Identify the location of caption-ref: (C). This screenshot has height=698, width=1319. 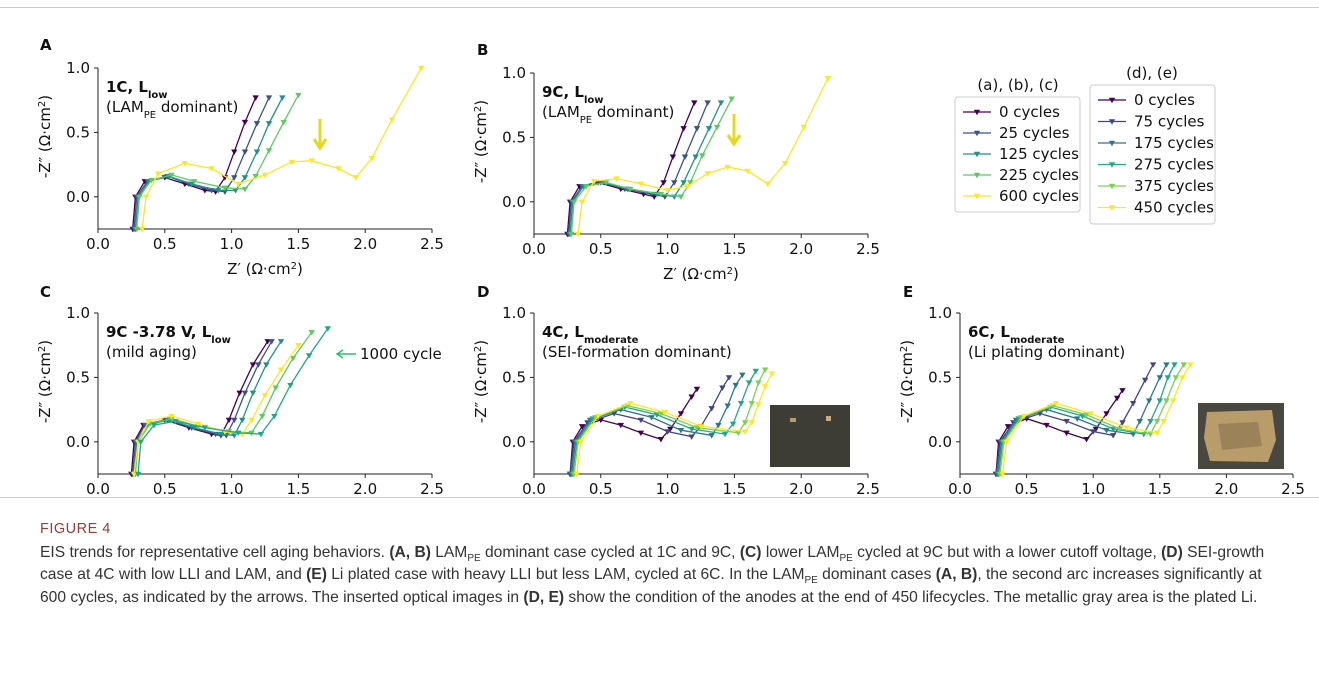
(750, 552).